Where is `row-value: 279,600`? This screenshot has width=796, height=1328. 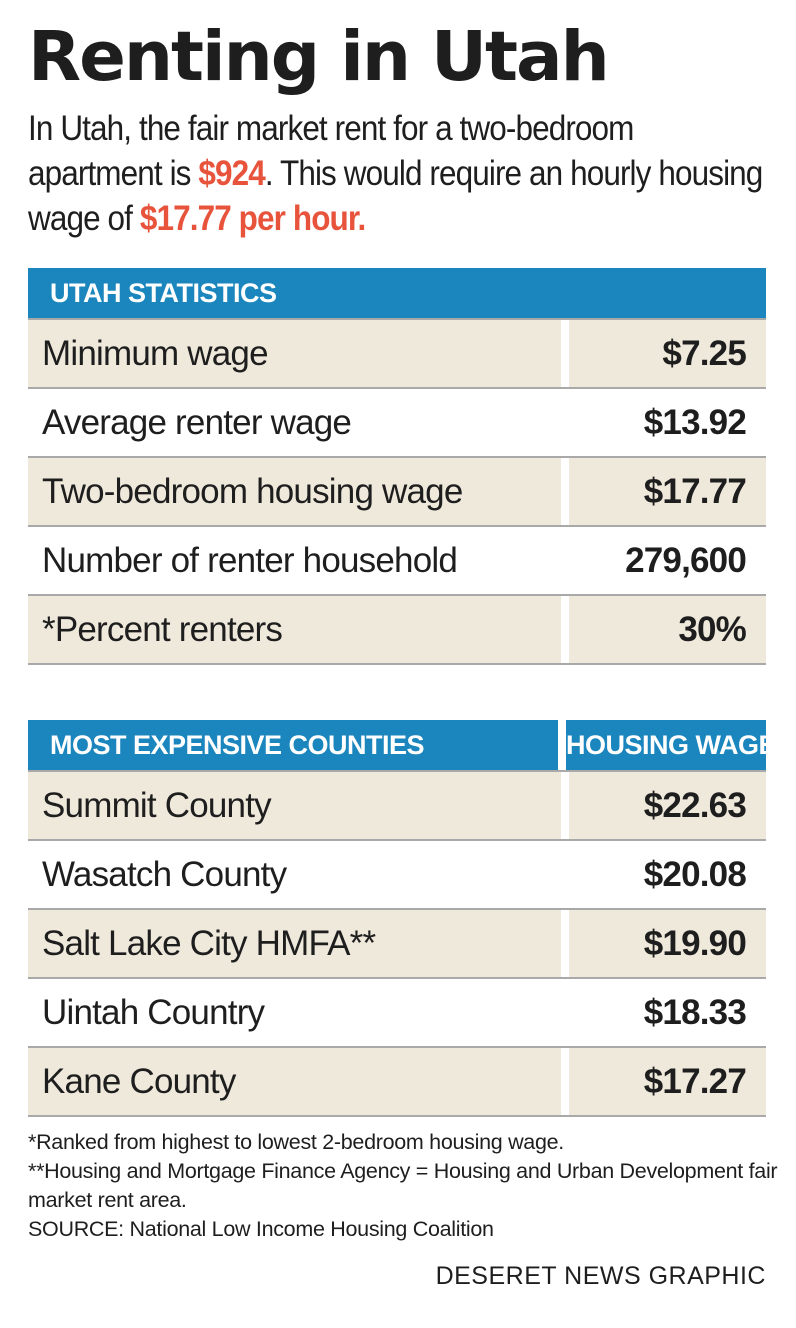 row-value: 279,600 is located at coordinates (686, 560).